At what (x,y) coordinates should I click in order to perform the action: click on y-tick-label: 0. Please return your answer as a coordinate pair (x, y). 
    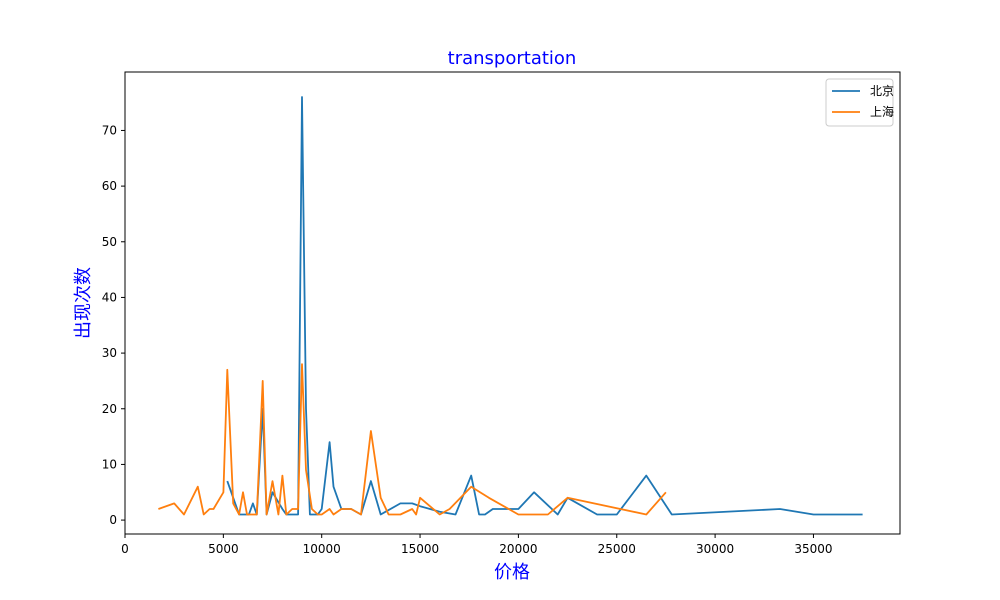
    Looking at the image, I should click on (113, 520).